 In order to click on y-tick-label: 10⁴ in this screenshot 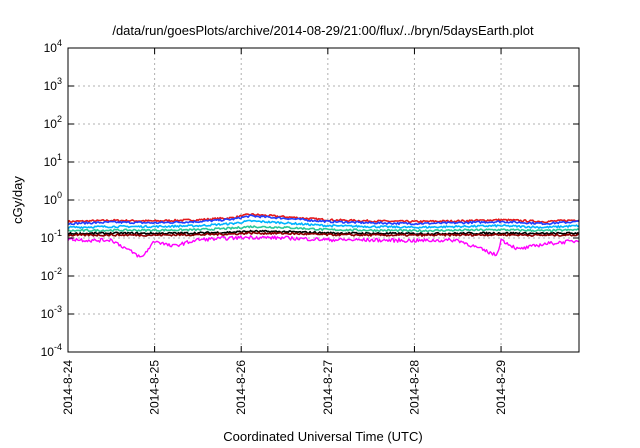, I will do `click(53, 46)`.